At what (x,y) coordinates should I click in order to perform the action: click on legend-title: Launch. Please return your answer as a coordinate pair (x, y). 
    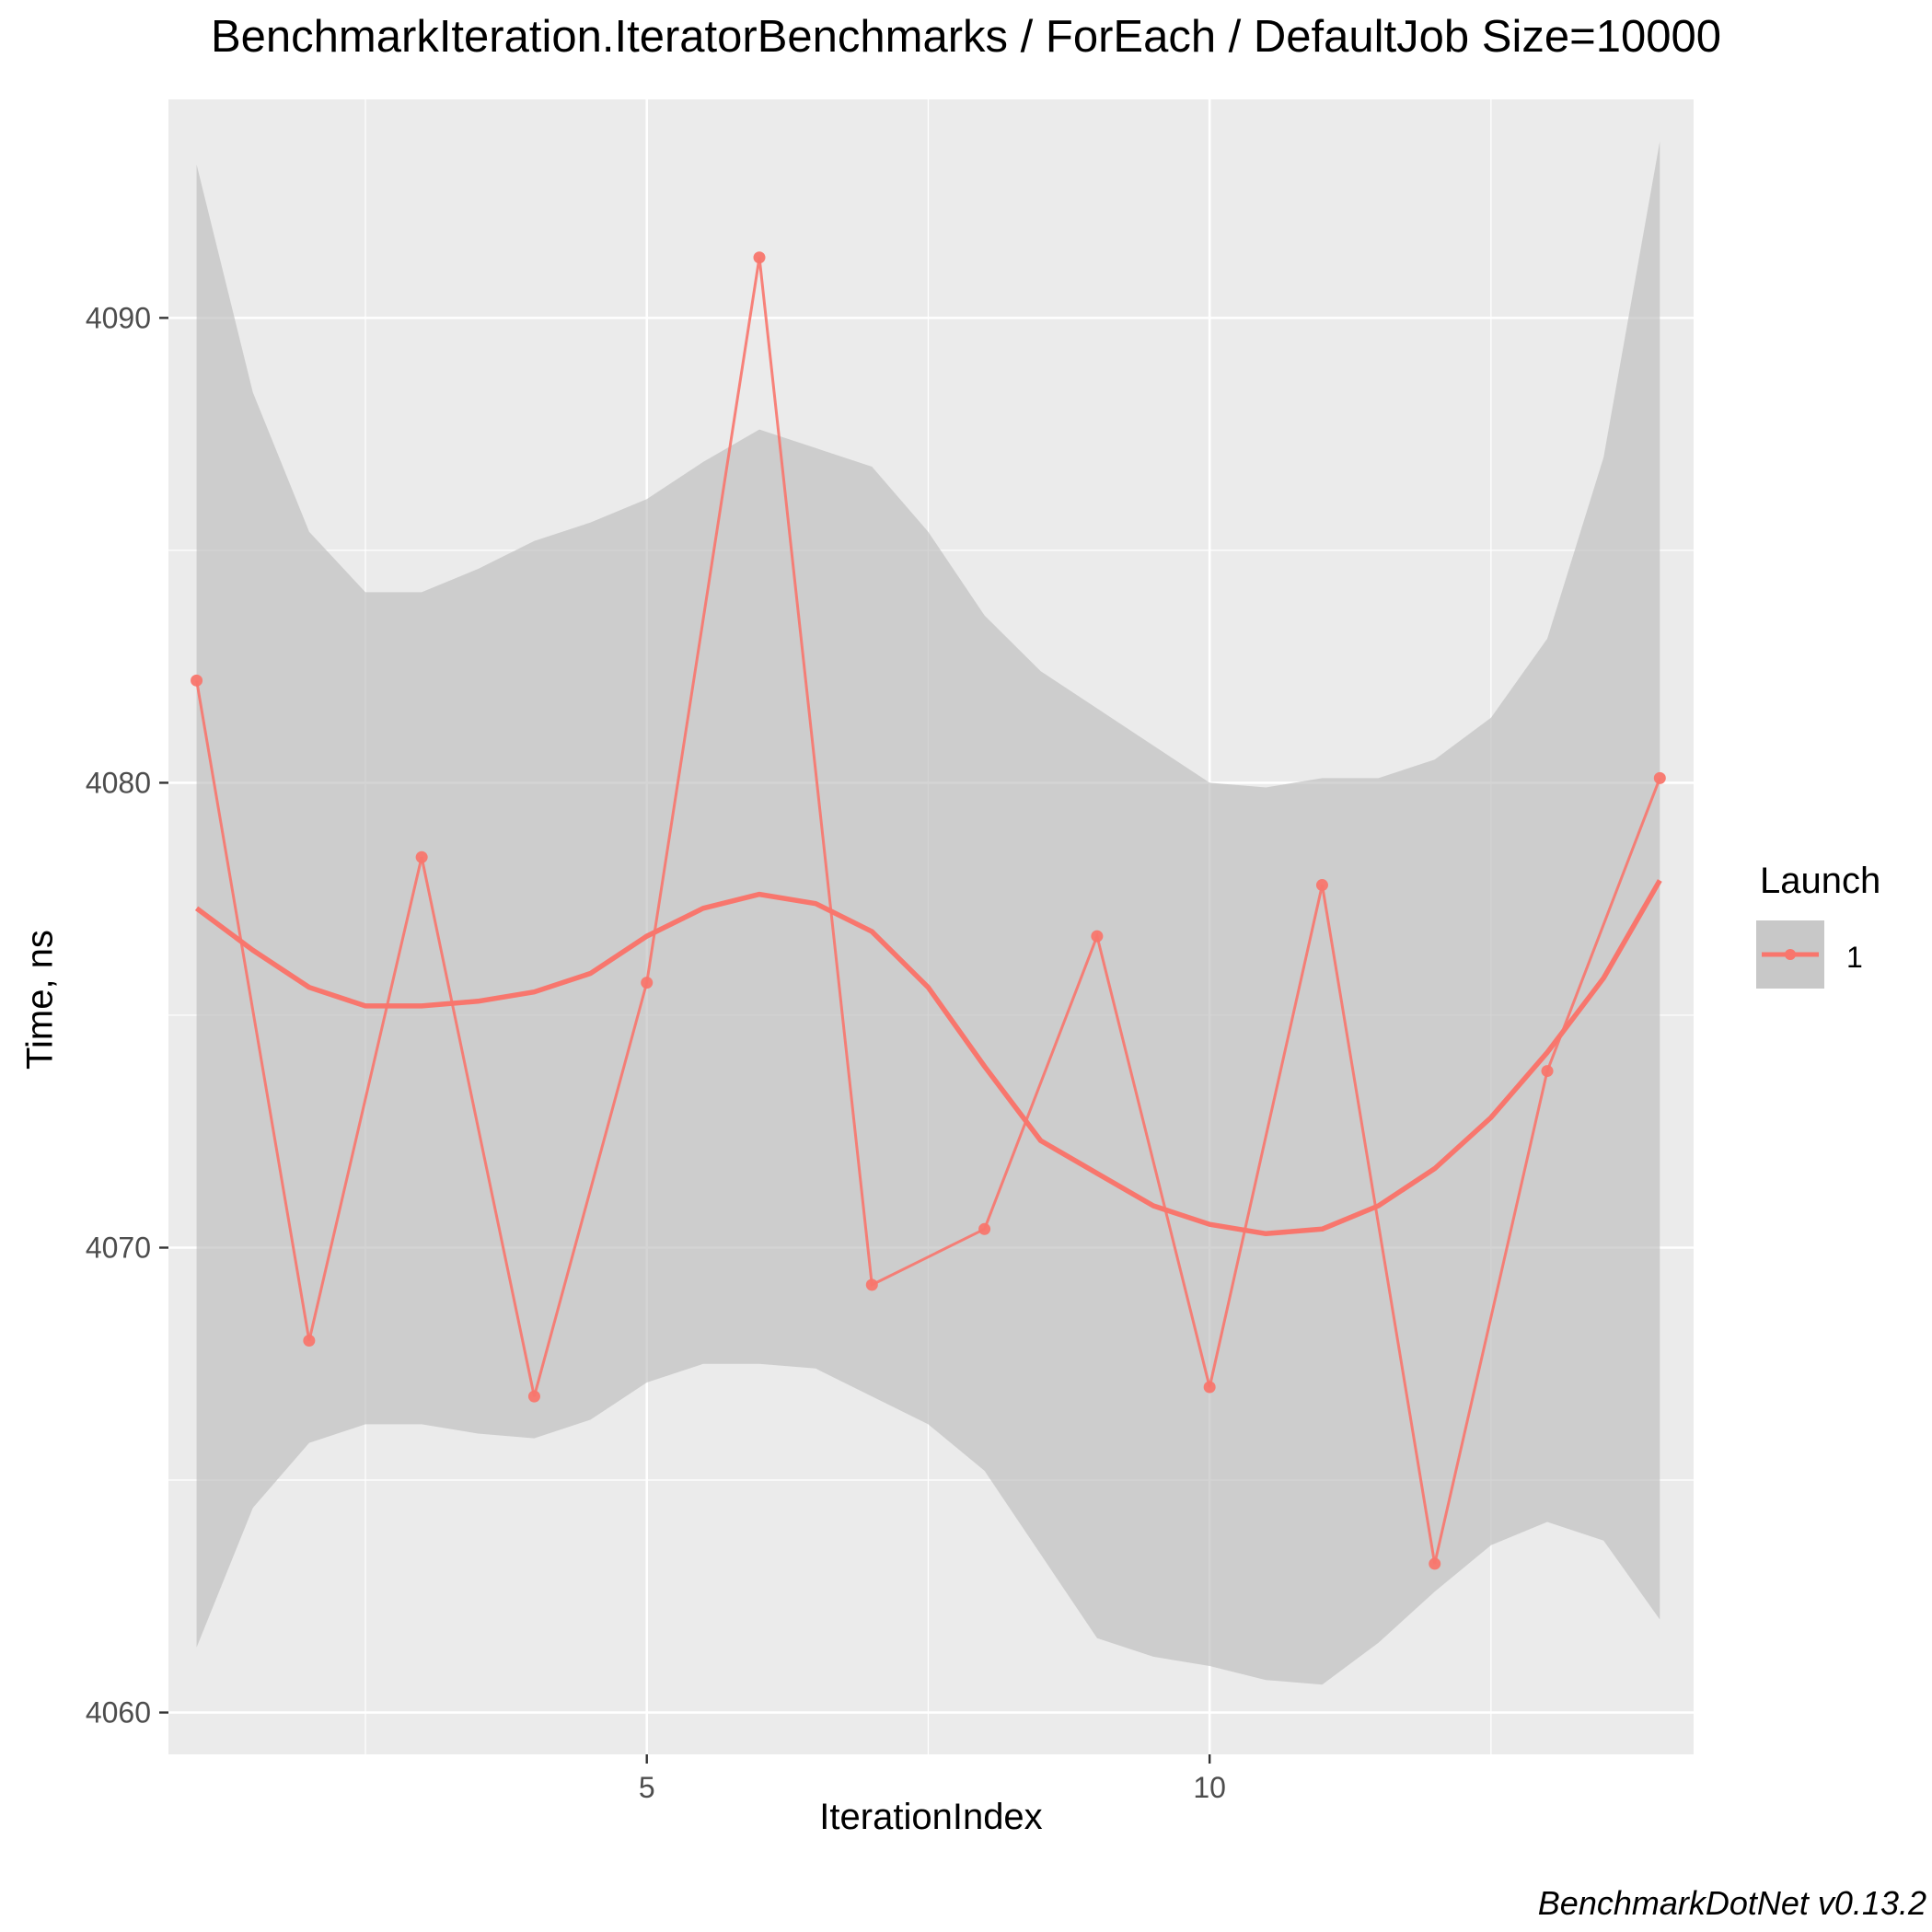
    Looking at the image, I should click on (1821, 881).